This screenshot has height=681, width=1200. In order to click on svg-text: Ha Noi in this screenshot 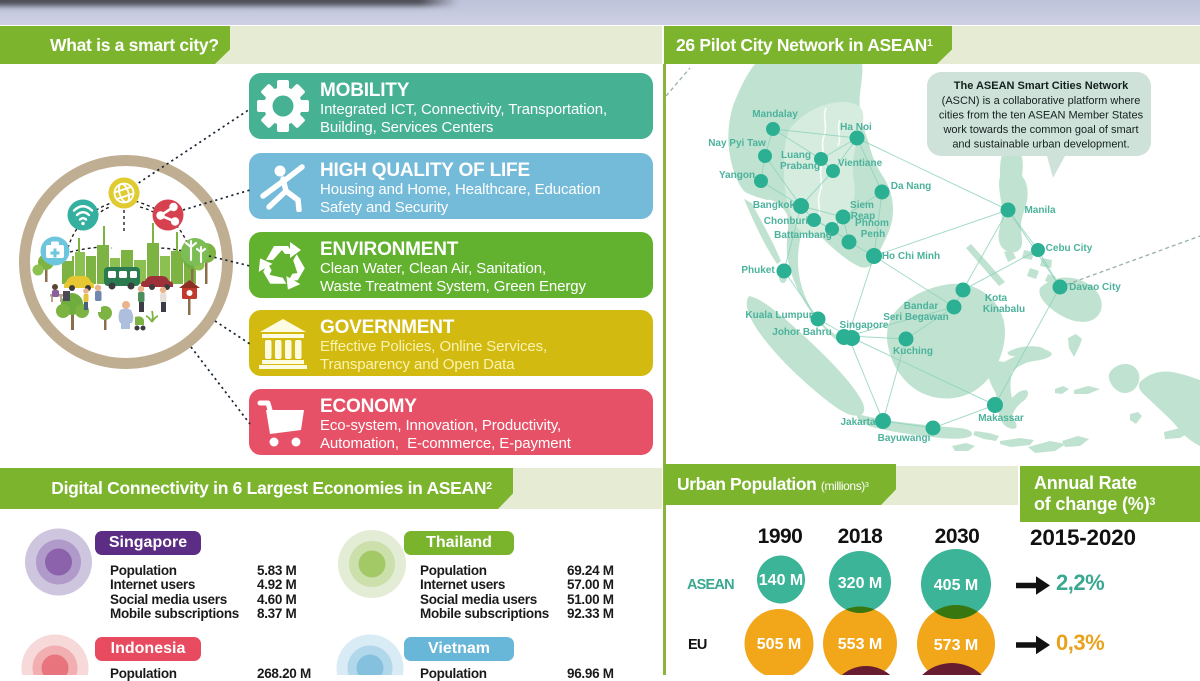, I will do `click(856, 127)`.